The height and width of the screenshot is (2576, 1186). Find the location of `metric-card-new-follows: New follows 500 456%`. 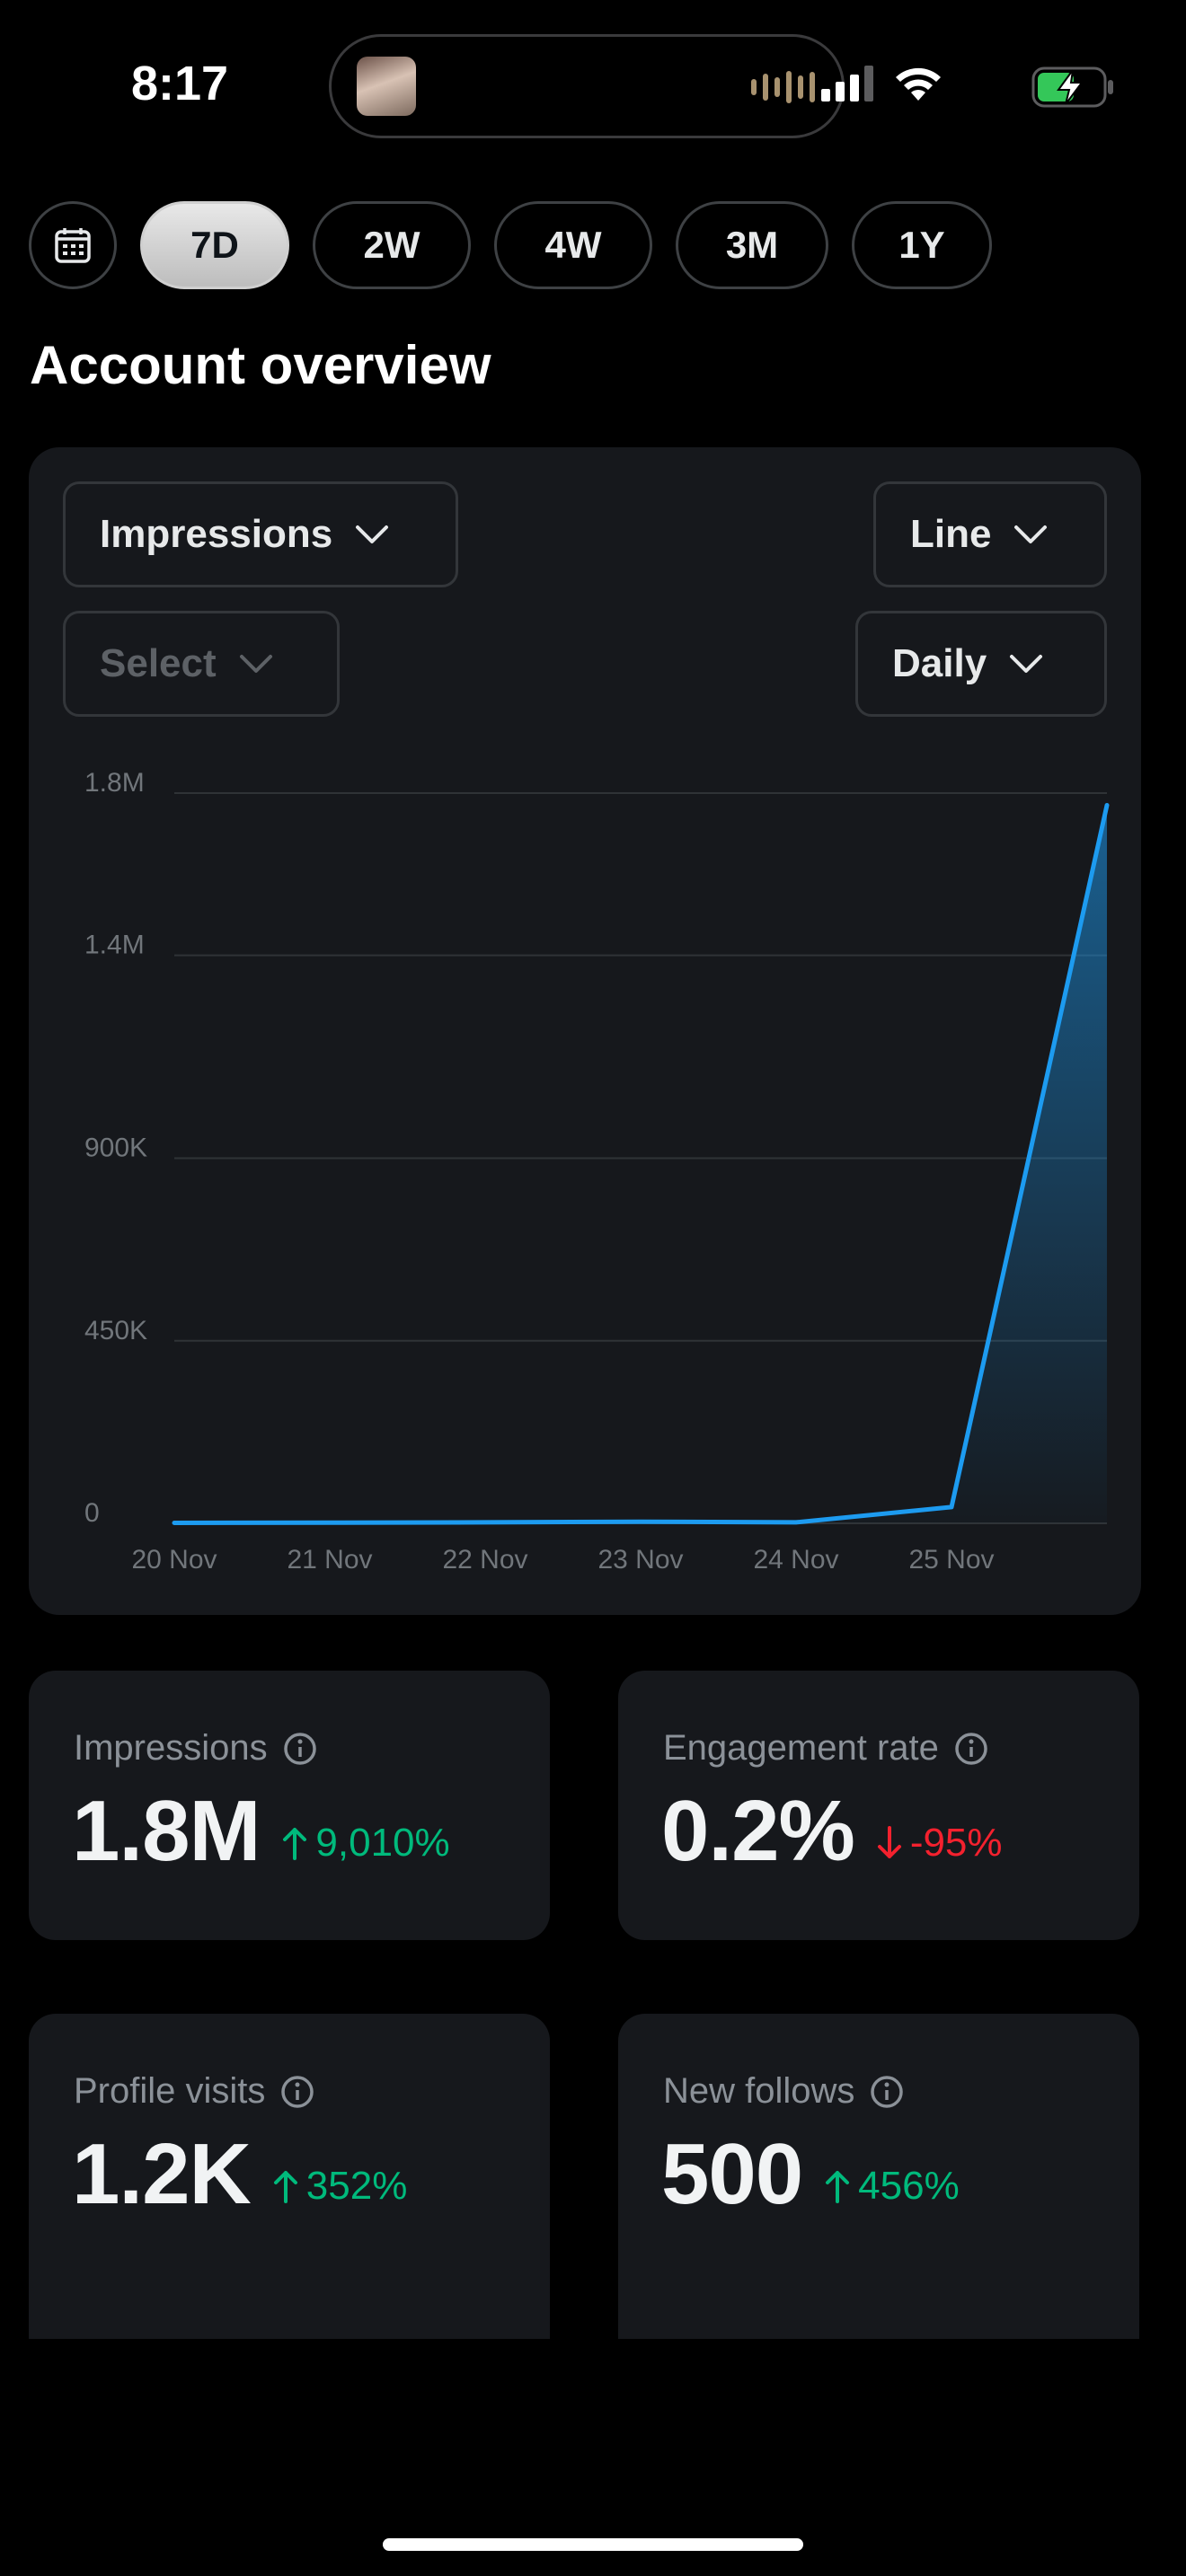

metric-card-new-follows: New follows 500 456% is located at coordinates (878, 2176).